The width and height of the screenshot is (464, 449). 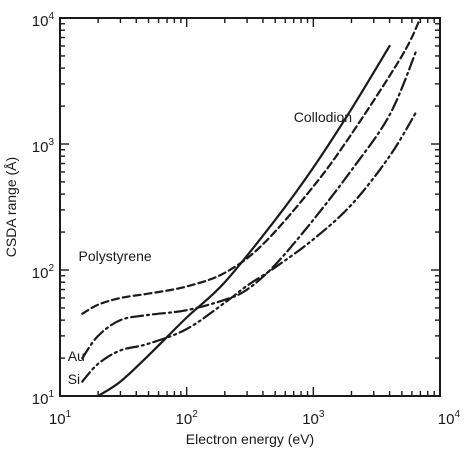 I want to click on y-axis-title: CSDA range (Å), so click(x=11, y=207).